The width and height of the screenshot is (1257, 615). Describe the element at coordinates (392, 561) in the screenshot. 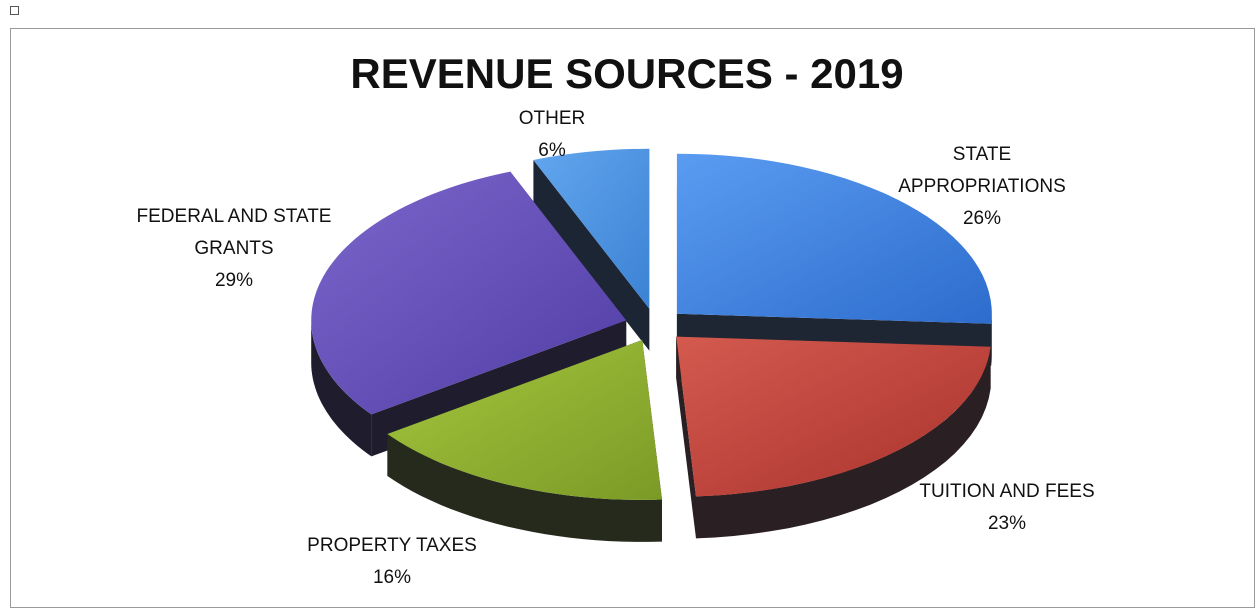

I see `label-property-taxes: PROPERTY TAXES 16%` at that location.